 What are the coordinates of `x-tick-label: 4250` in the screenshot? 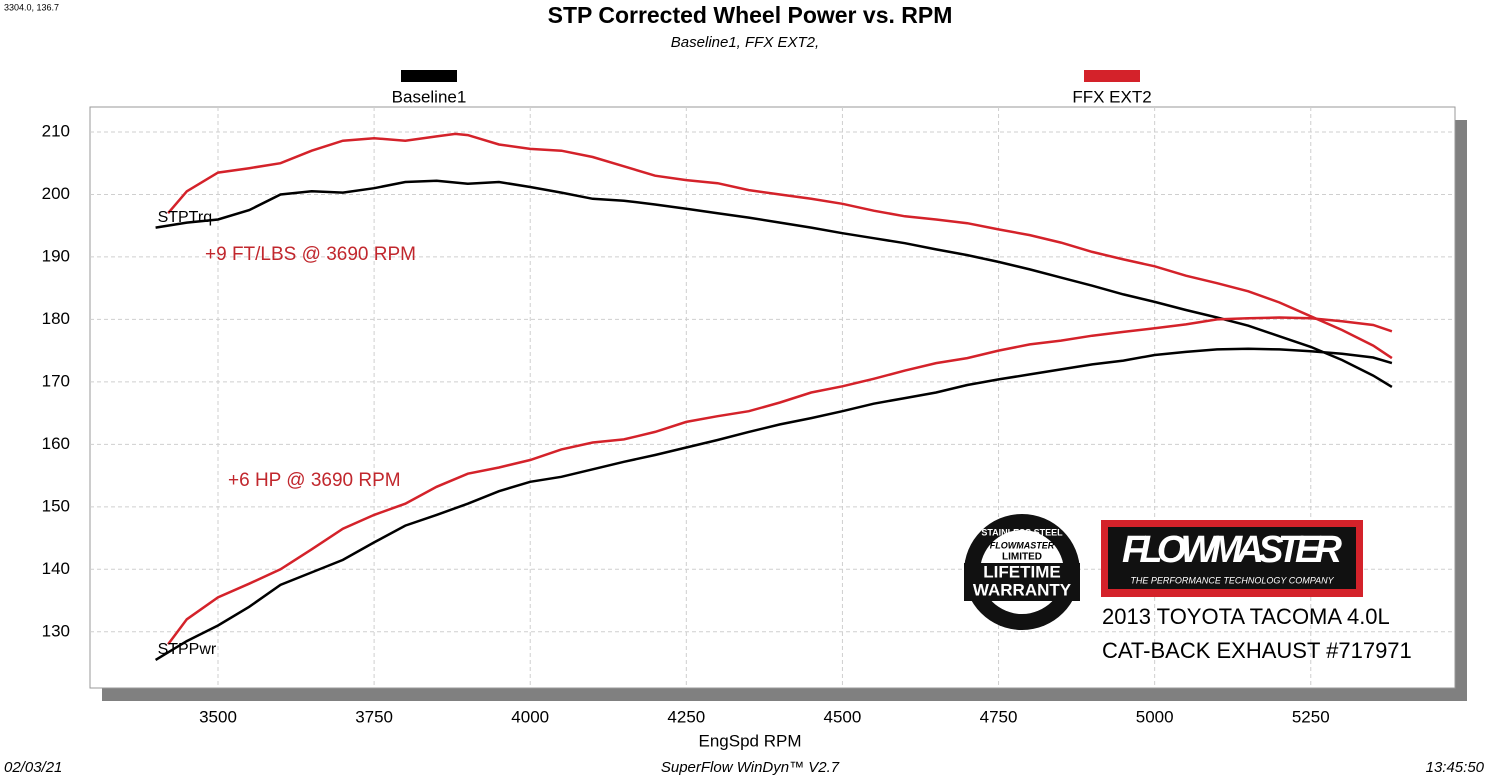 It's located at (686, 716).